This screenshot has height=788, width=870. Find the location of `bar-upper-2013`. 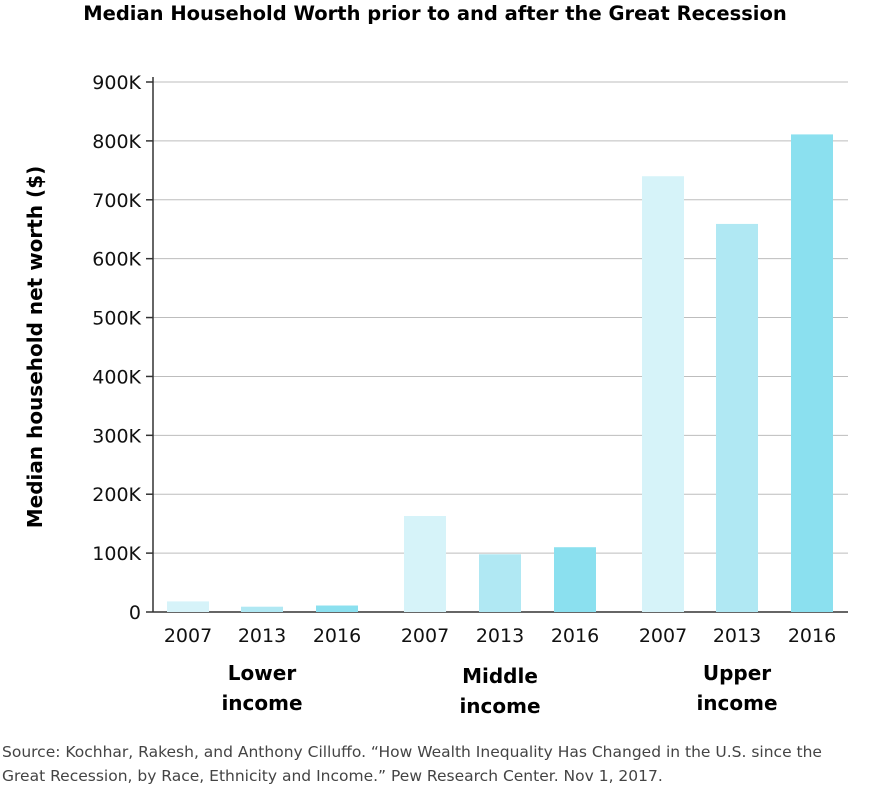

bar-upper-2013 is located at coordinates (737, 417).